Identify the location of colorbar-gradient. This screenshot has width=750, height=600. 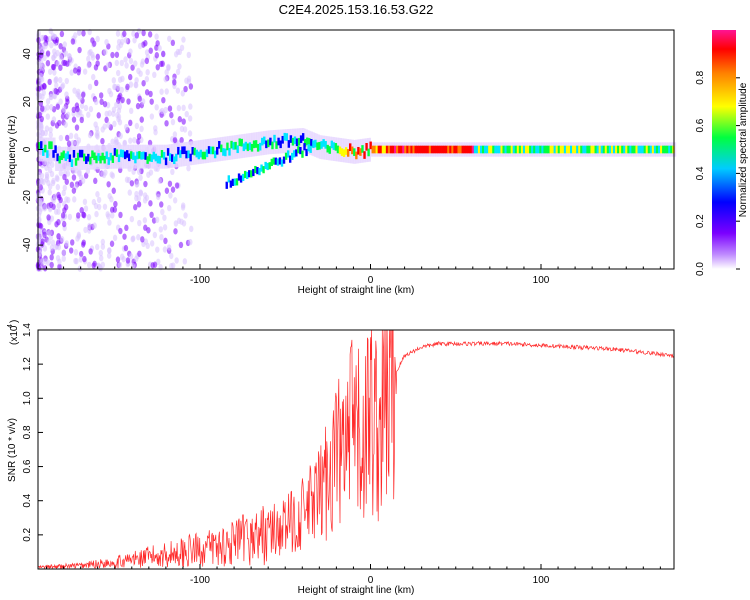
(724, 149).